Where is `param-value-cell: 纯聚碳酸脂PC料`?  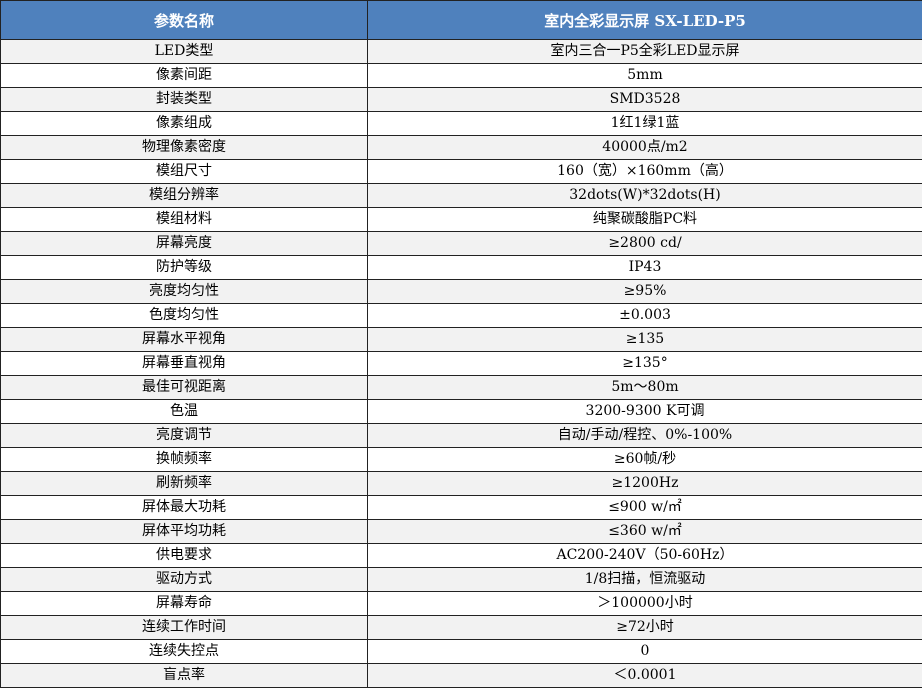
param-value-cell: 纯聚碳酸脂PC料 is located at coordinates (644, 219).